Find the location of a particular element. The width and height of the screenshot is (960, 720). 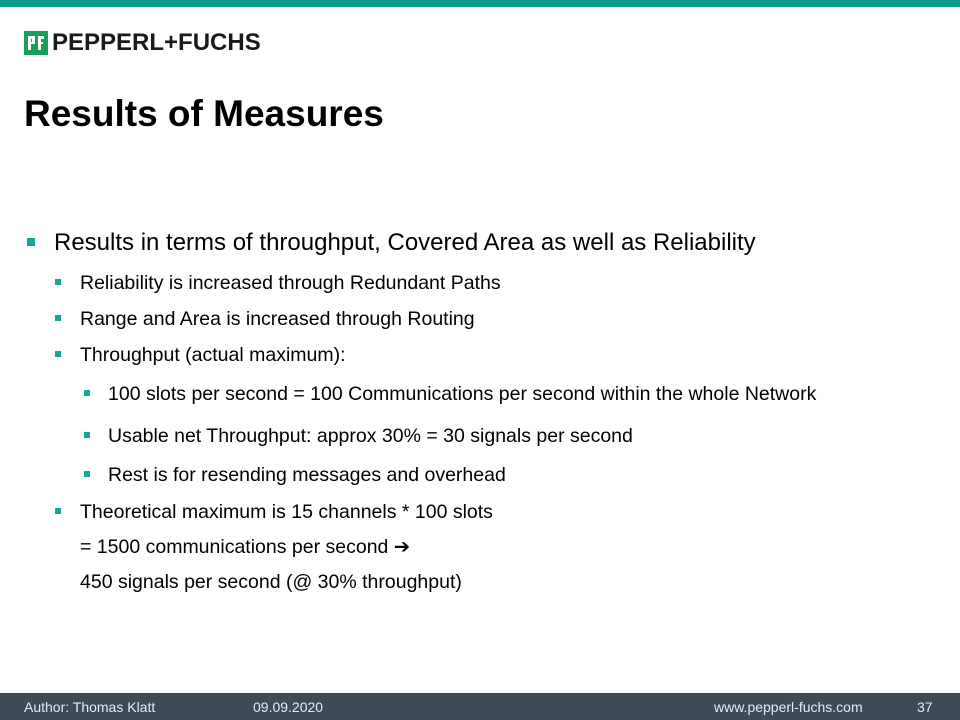

top-accent-bar is located at coordinates (480, 3).